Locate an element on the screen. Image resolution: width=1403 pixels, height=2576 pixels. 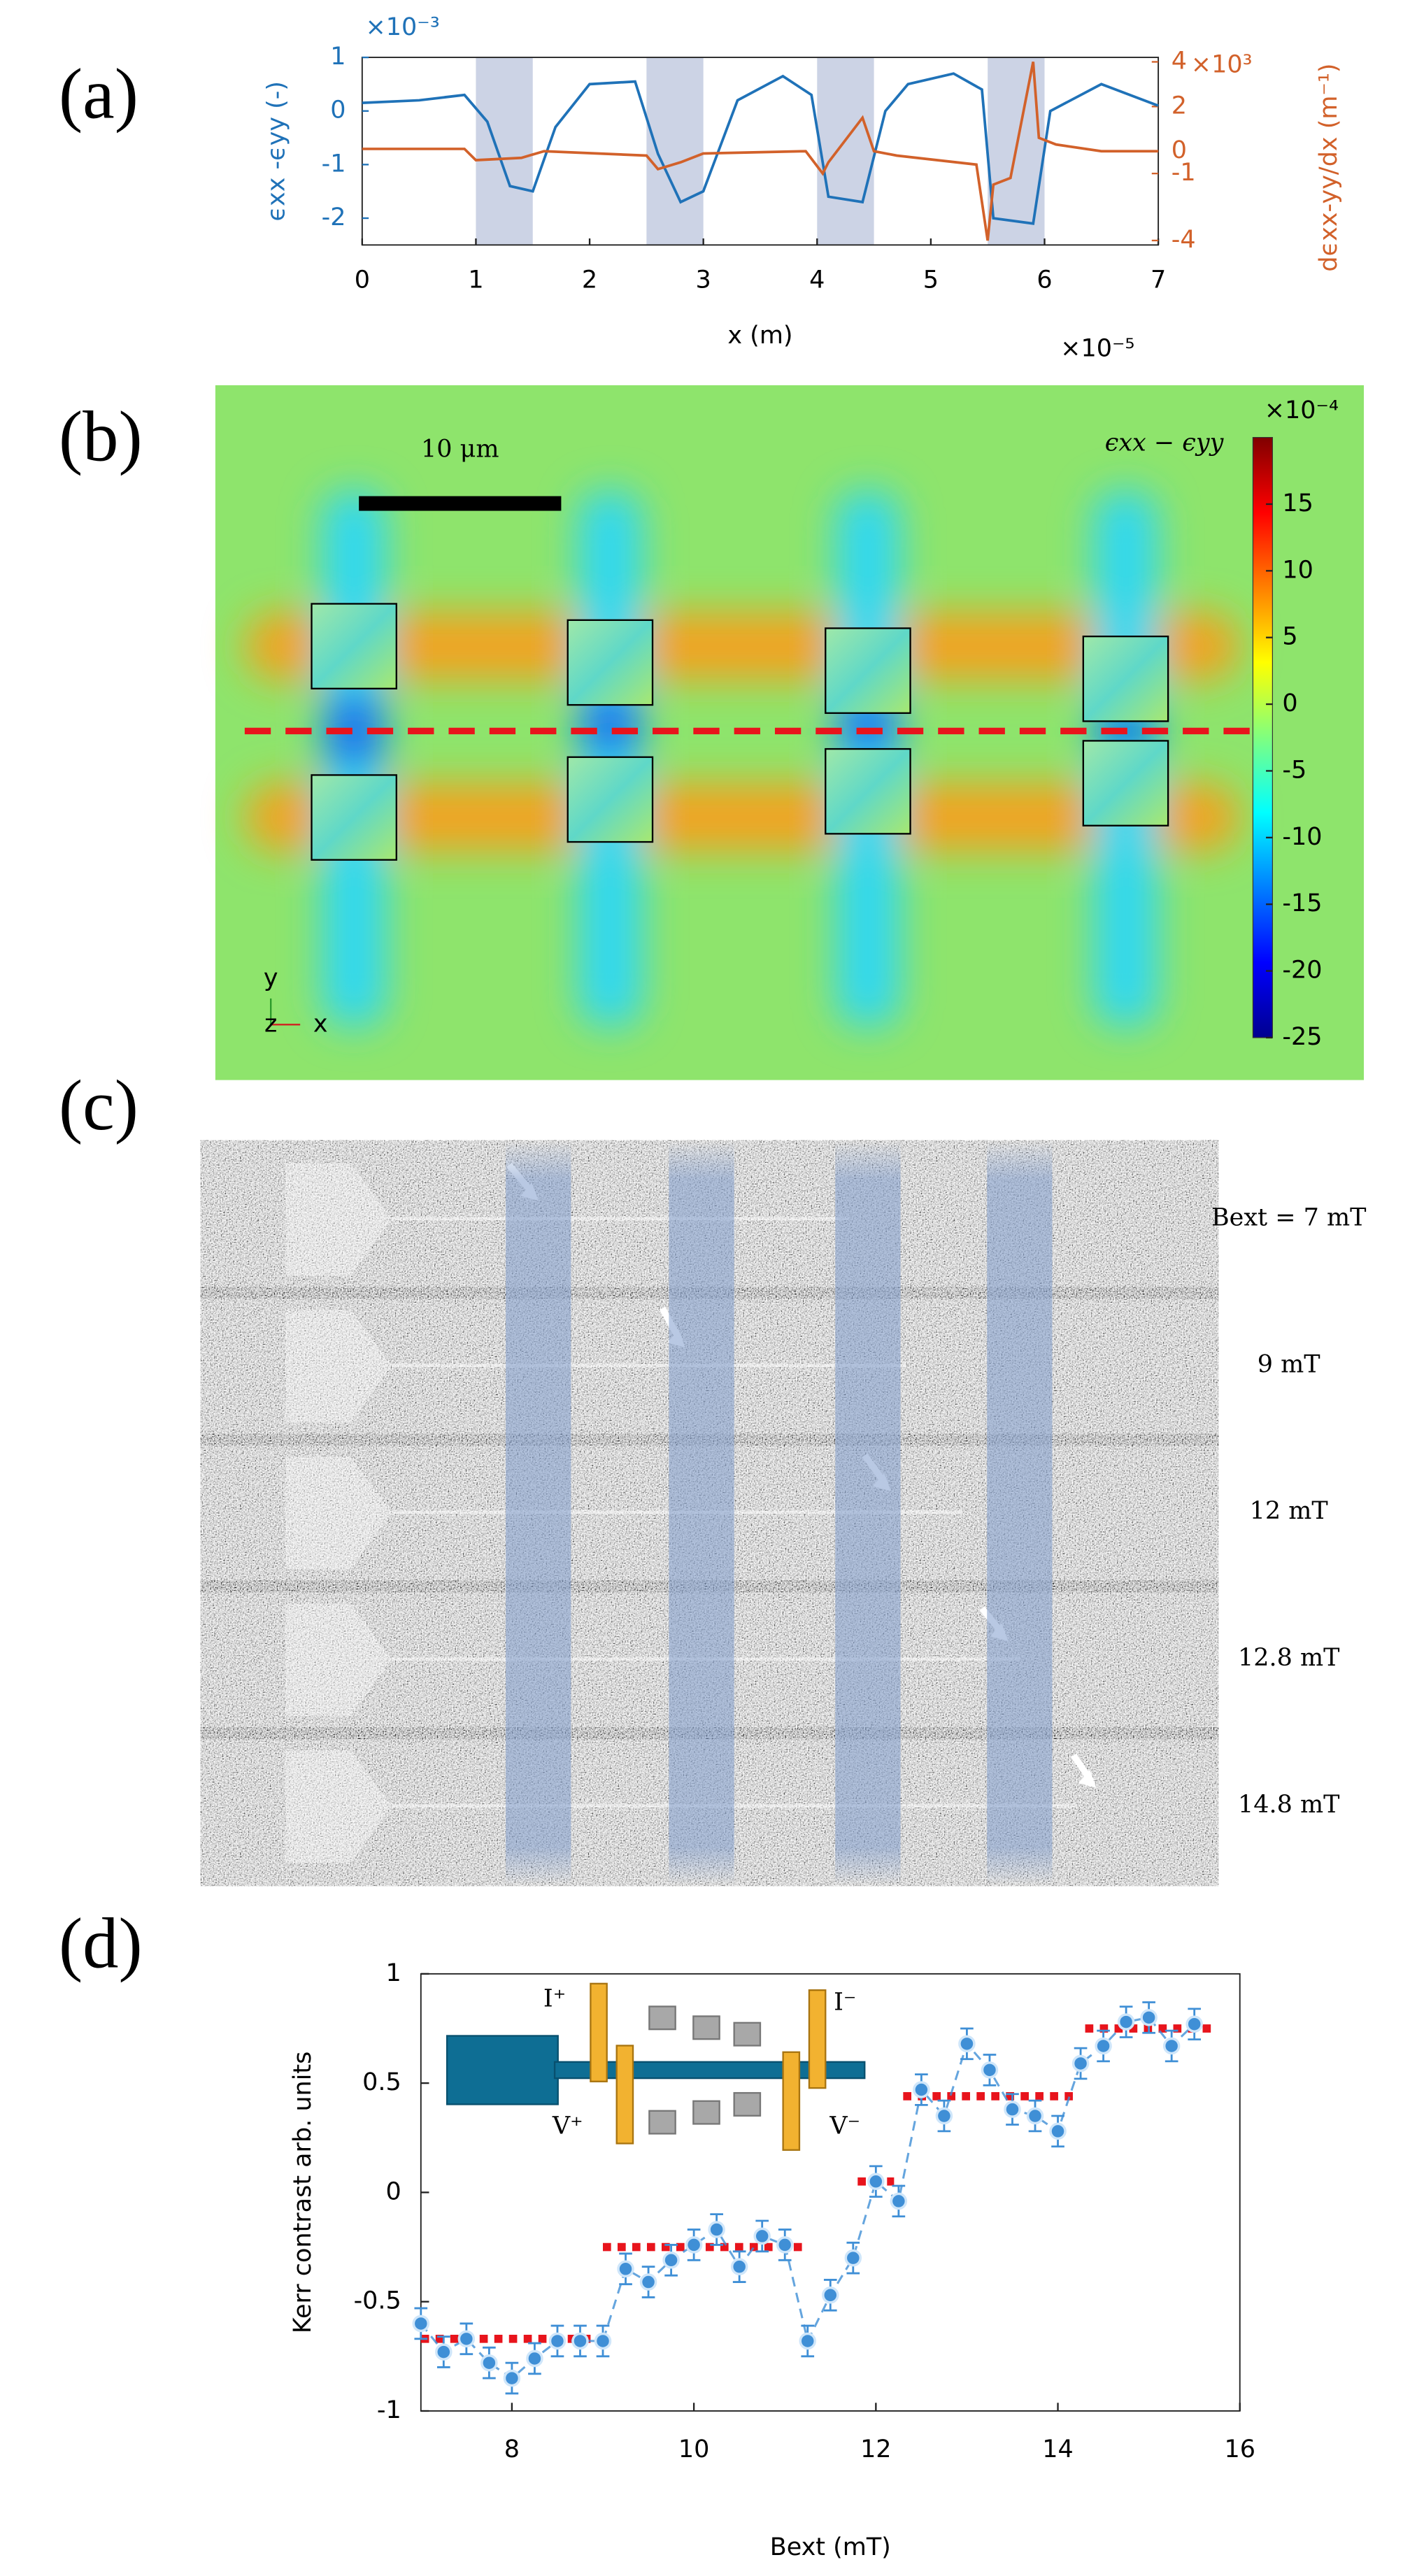
y2-tick-label: 4 is located at coordinates (1179, 61).